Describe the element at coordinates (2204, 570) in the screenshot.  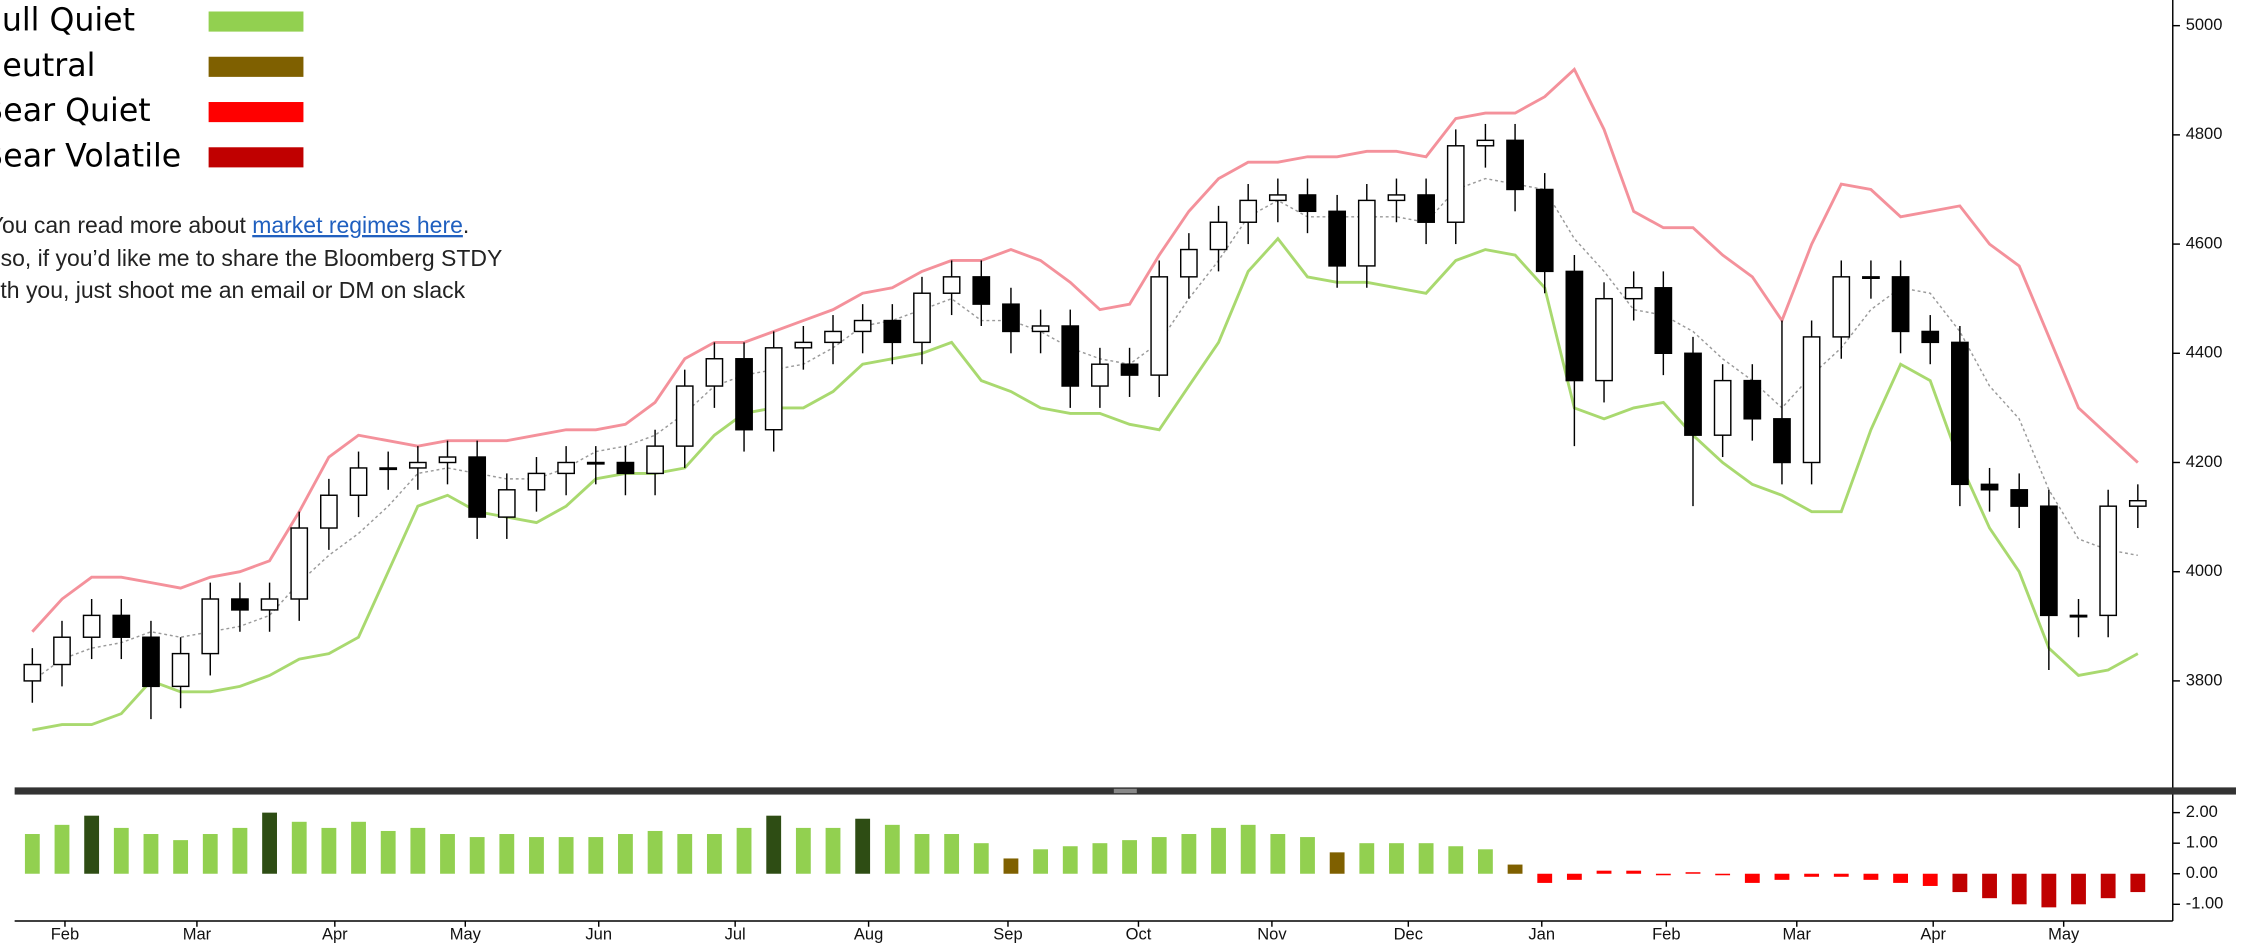
I see `y-tick-label: 4000` at that location.